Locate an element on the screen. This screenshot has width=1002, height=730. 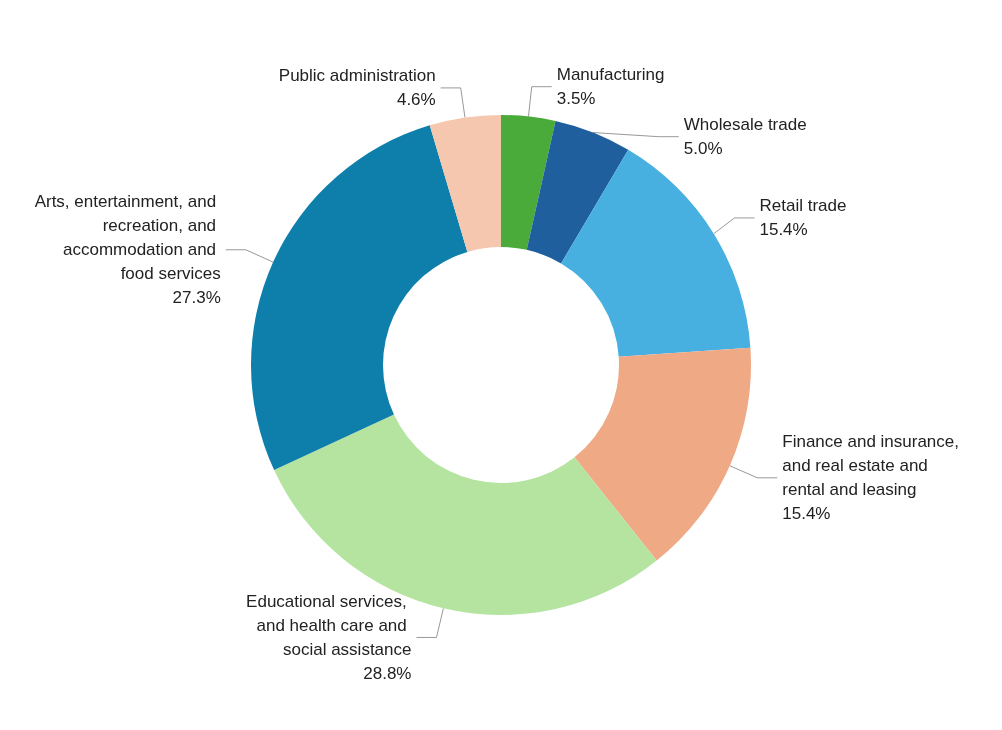
data-label: 5.0% is located at coordinates (703, 149).